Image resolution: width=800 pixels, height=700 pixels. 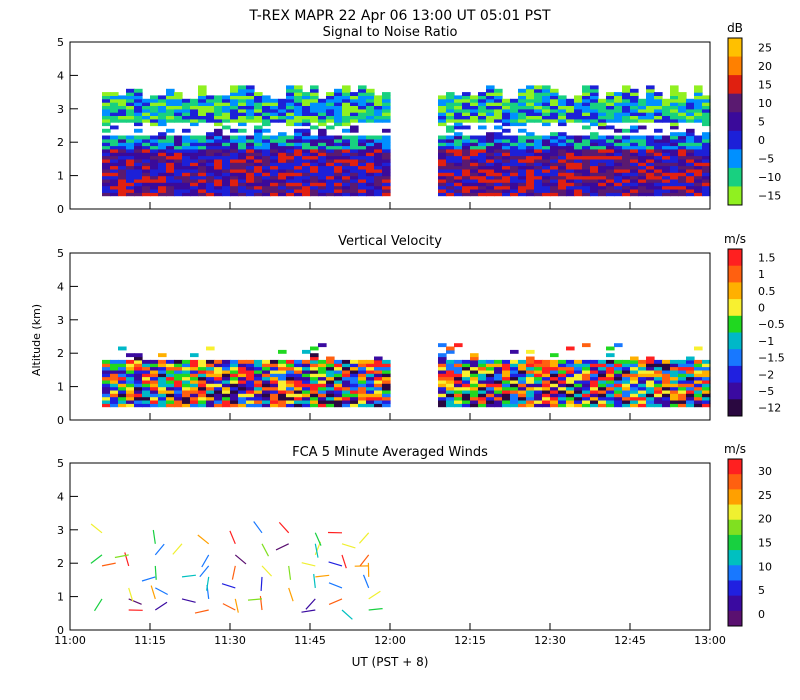 I want to click on x-tick-label: 11:15, so click(x=150, y=640).